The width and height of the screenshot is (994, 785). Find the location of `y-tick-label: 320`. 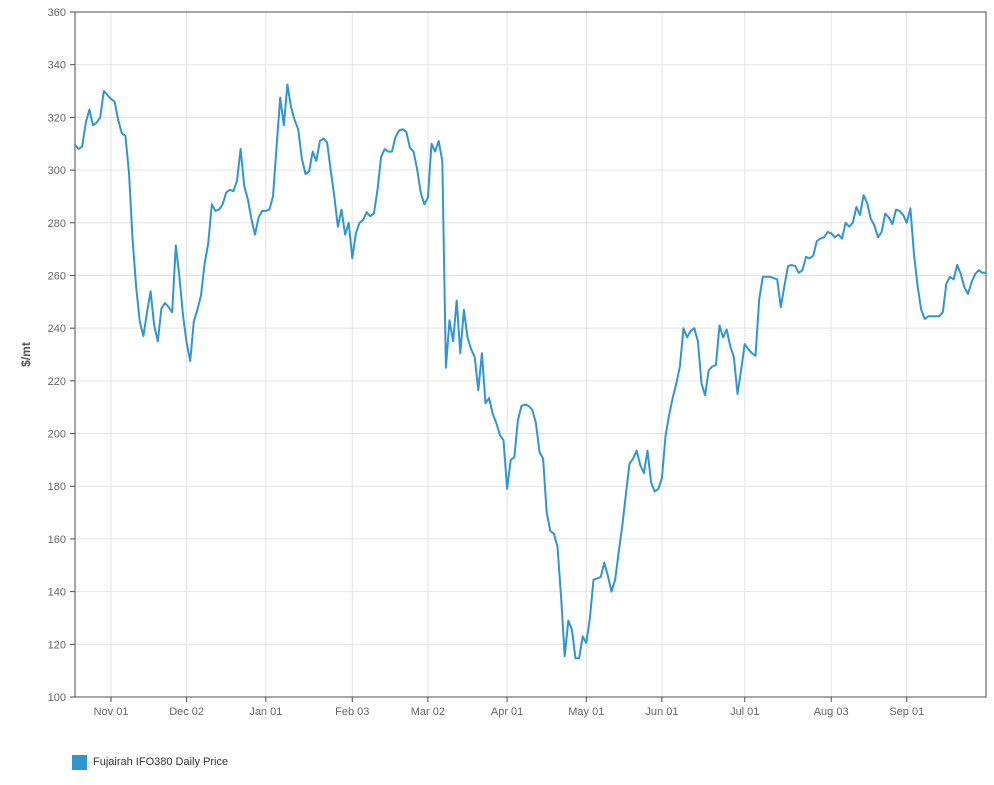

y-tick-label: 320 is located at coordinates (57, 118).